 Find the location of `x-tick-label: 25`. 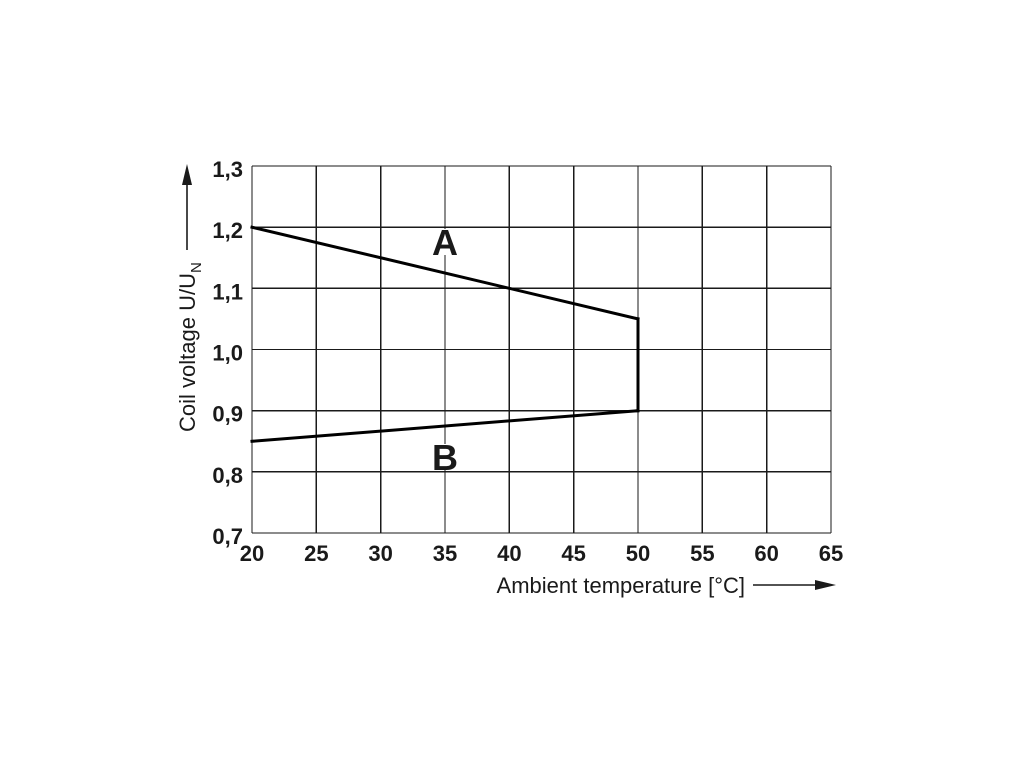

x-tick-label: 25 is located at coordinates (316, 553).